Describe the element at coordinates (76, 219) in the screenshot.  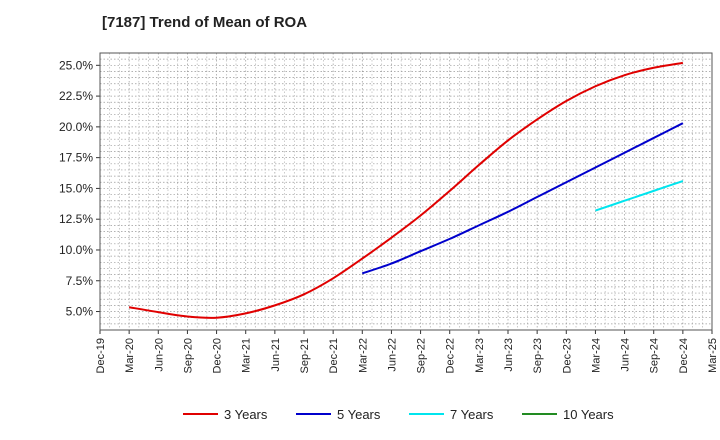
I see `y-tick-label: 12.5%` at that location.